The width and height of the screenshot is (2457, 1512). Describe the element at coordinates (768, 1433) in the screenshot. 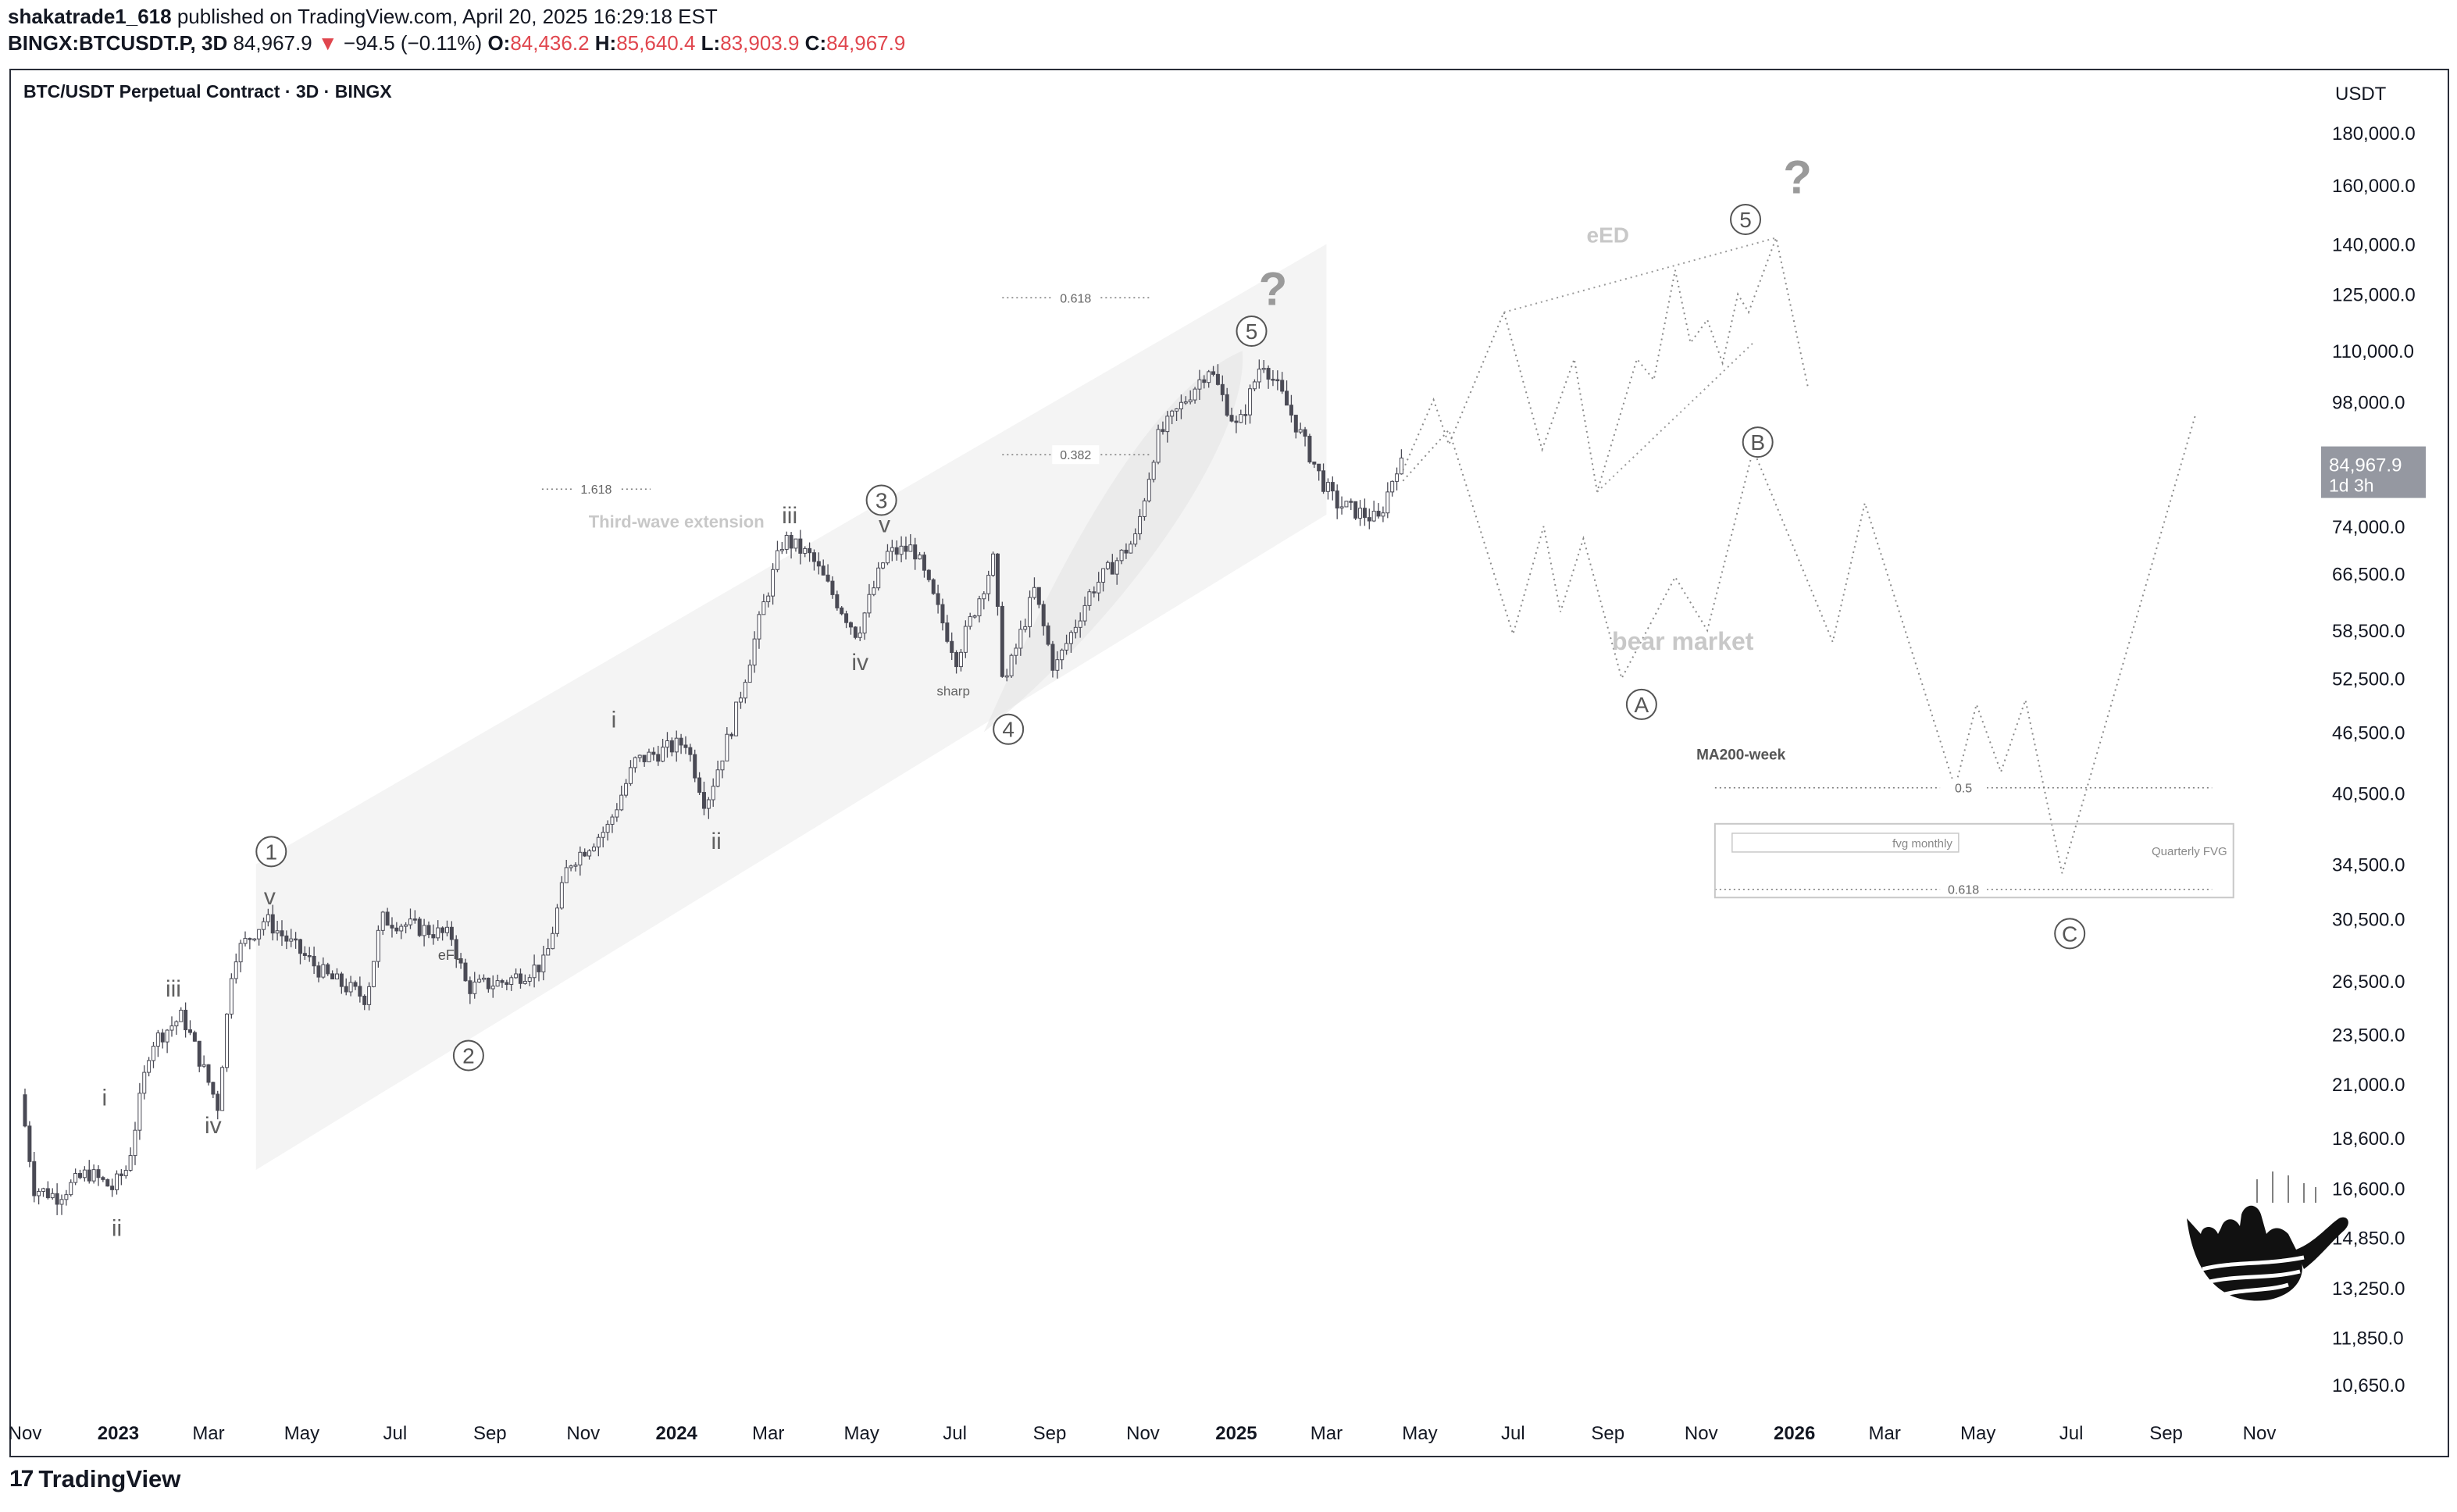

I see `x-tick-label: Mar` at that location.